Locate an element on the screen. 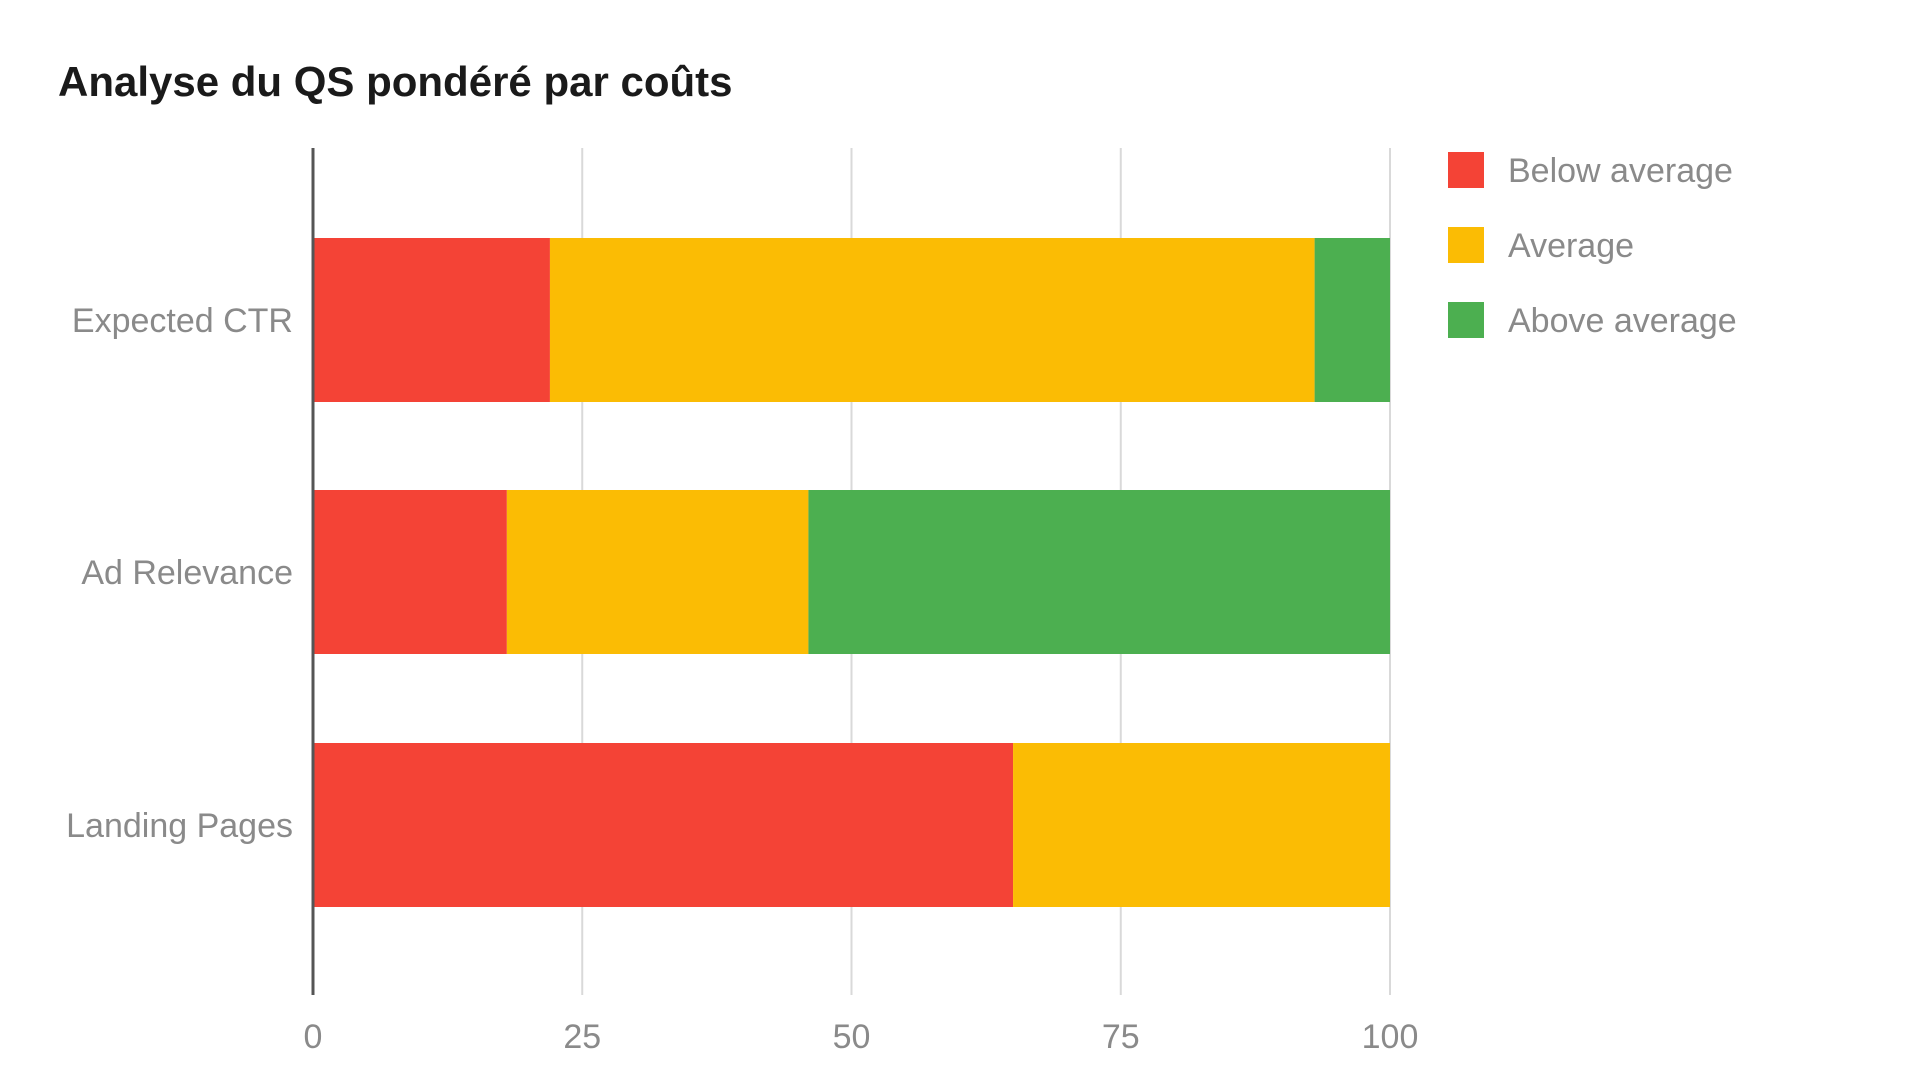 Image resolution: width=1920 pixels, height=1080 pixels. x-tick-label: 75 is located at coordinates (1121, 1037).